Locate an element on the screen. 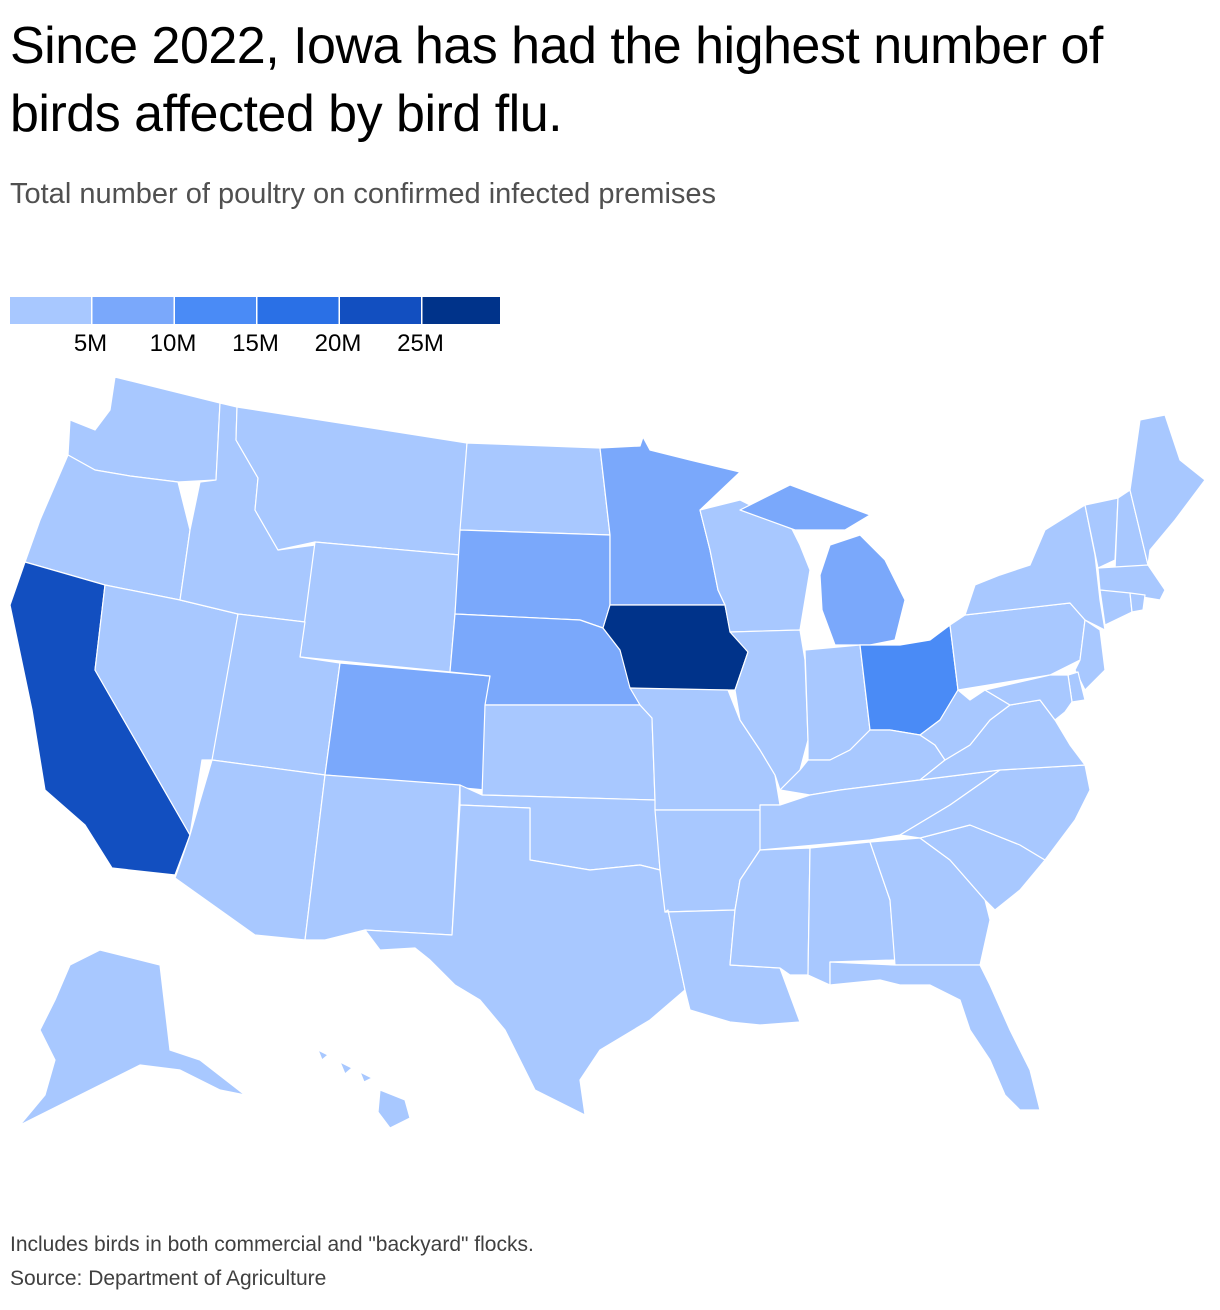  state-montana is located at coordinates (351, 481).